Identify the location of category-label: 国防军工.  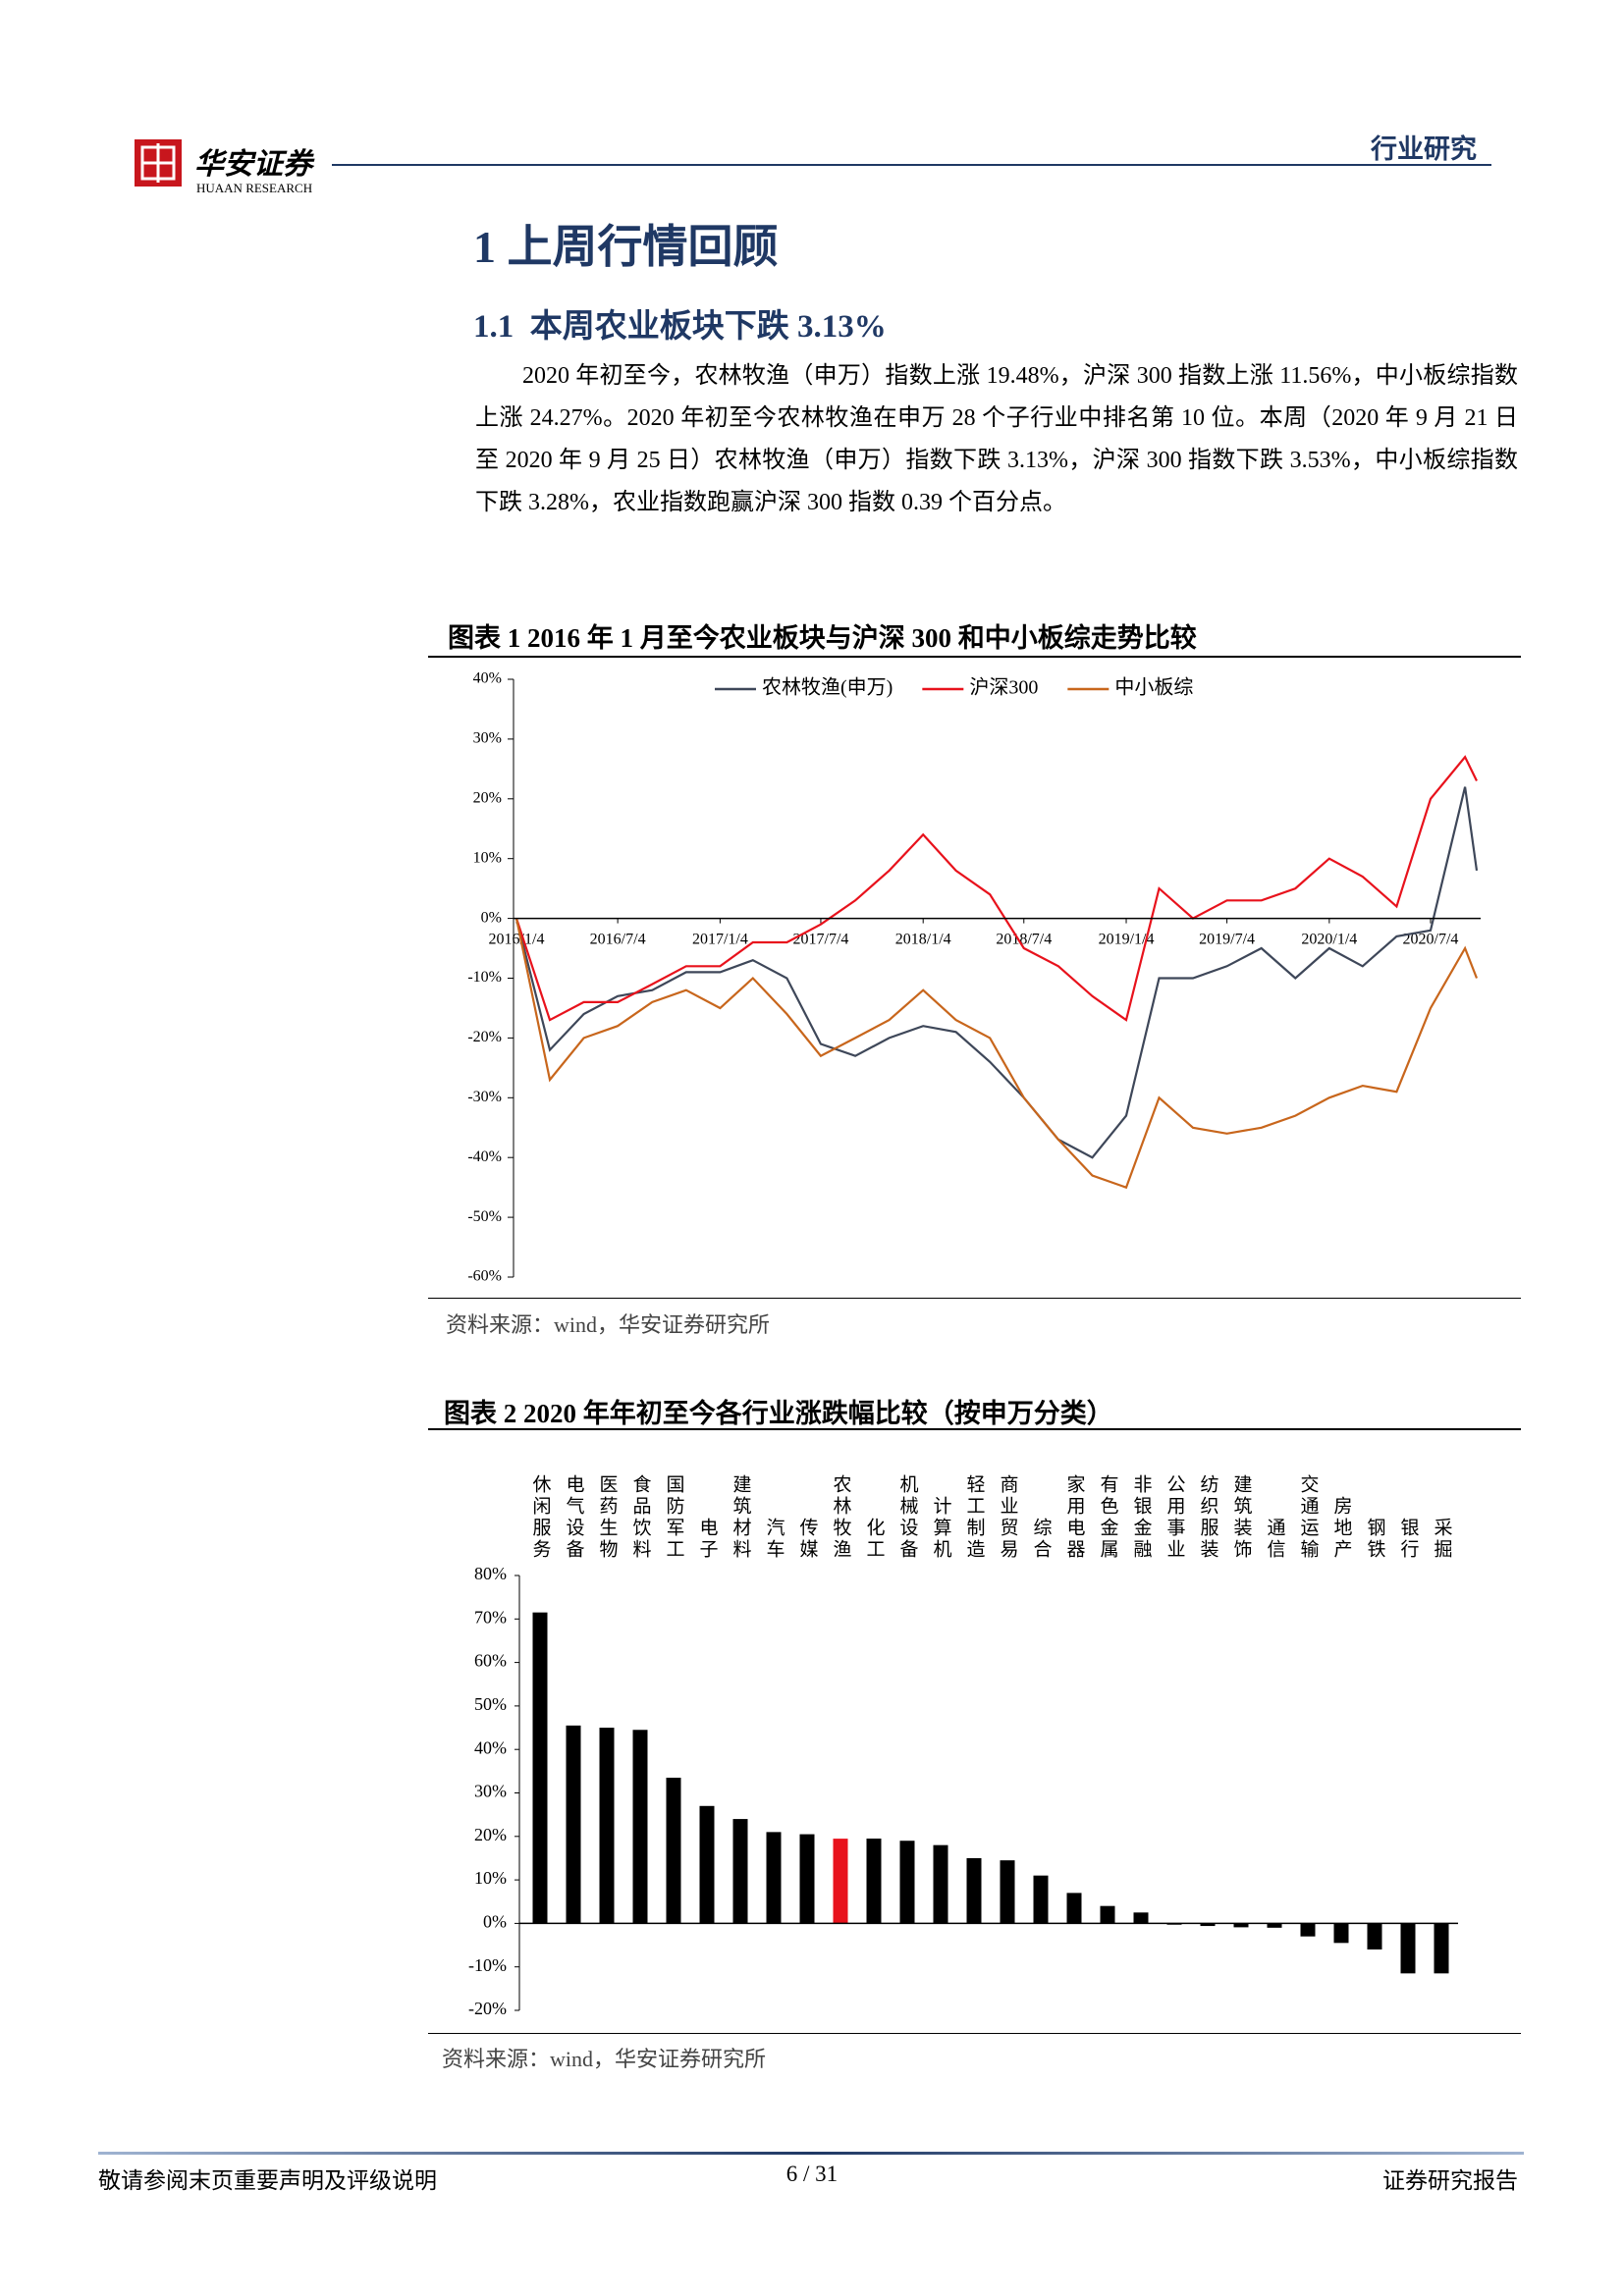
(674, 1517).